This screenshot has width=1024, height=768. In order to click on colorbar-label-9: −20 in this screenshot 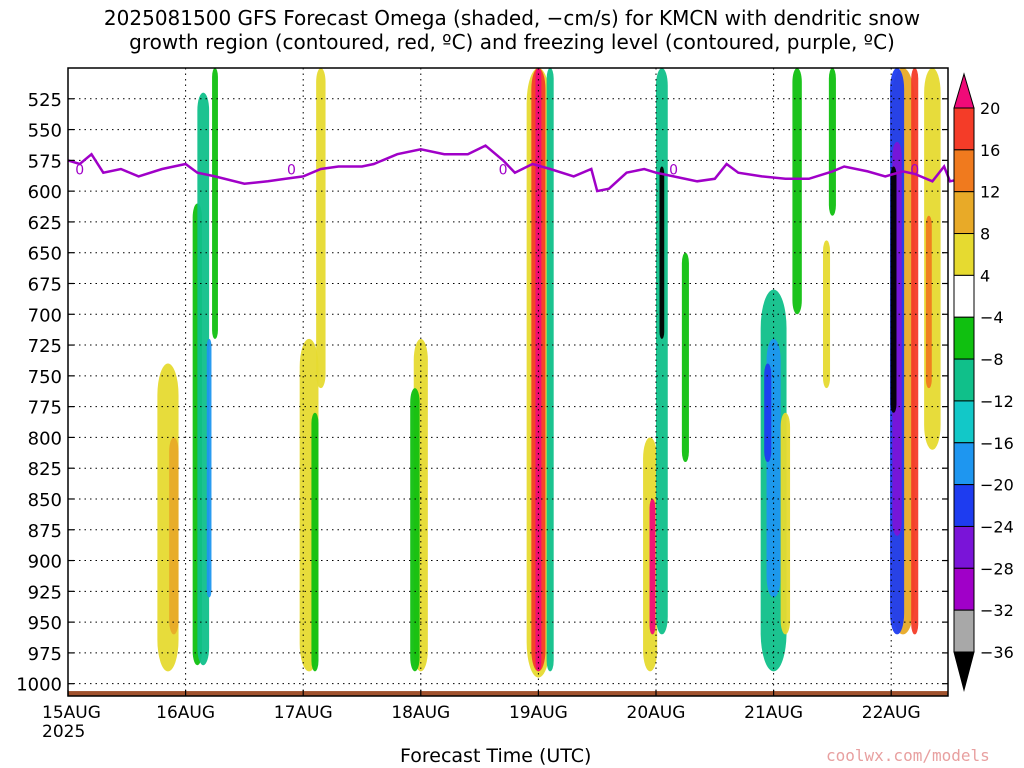, I will do `click(997, 485)`.